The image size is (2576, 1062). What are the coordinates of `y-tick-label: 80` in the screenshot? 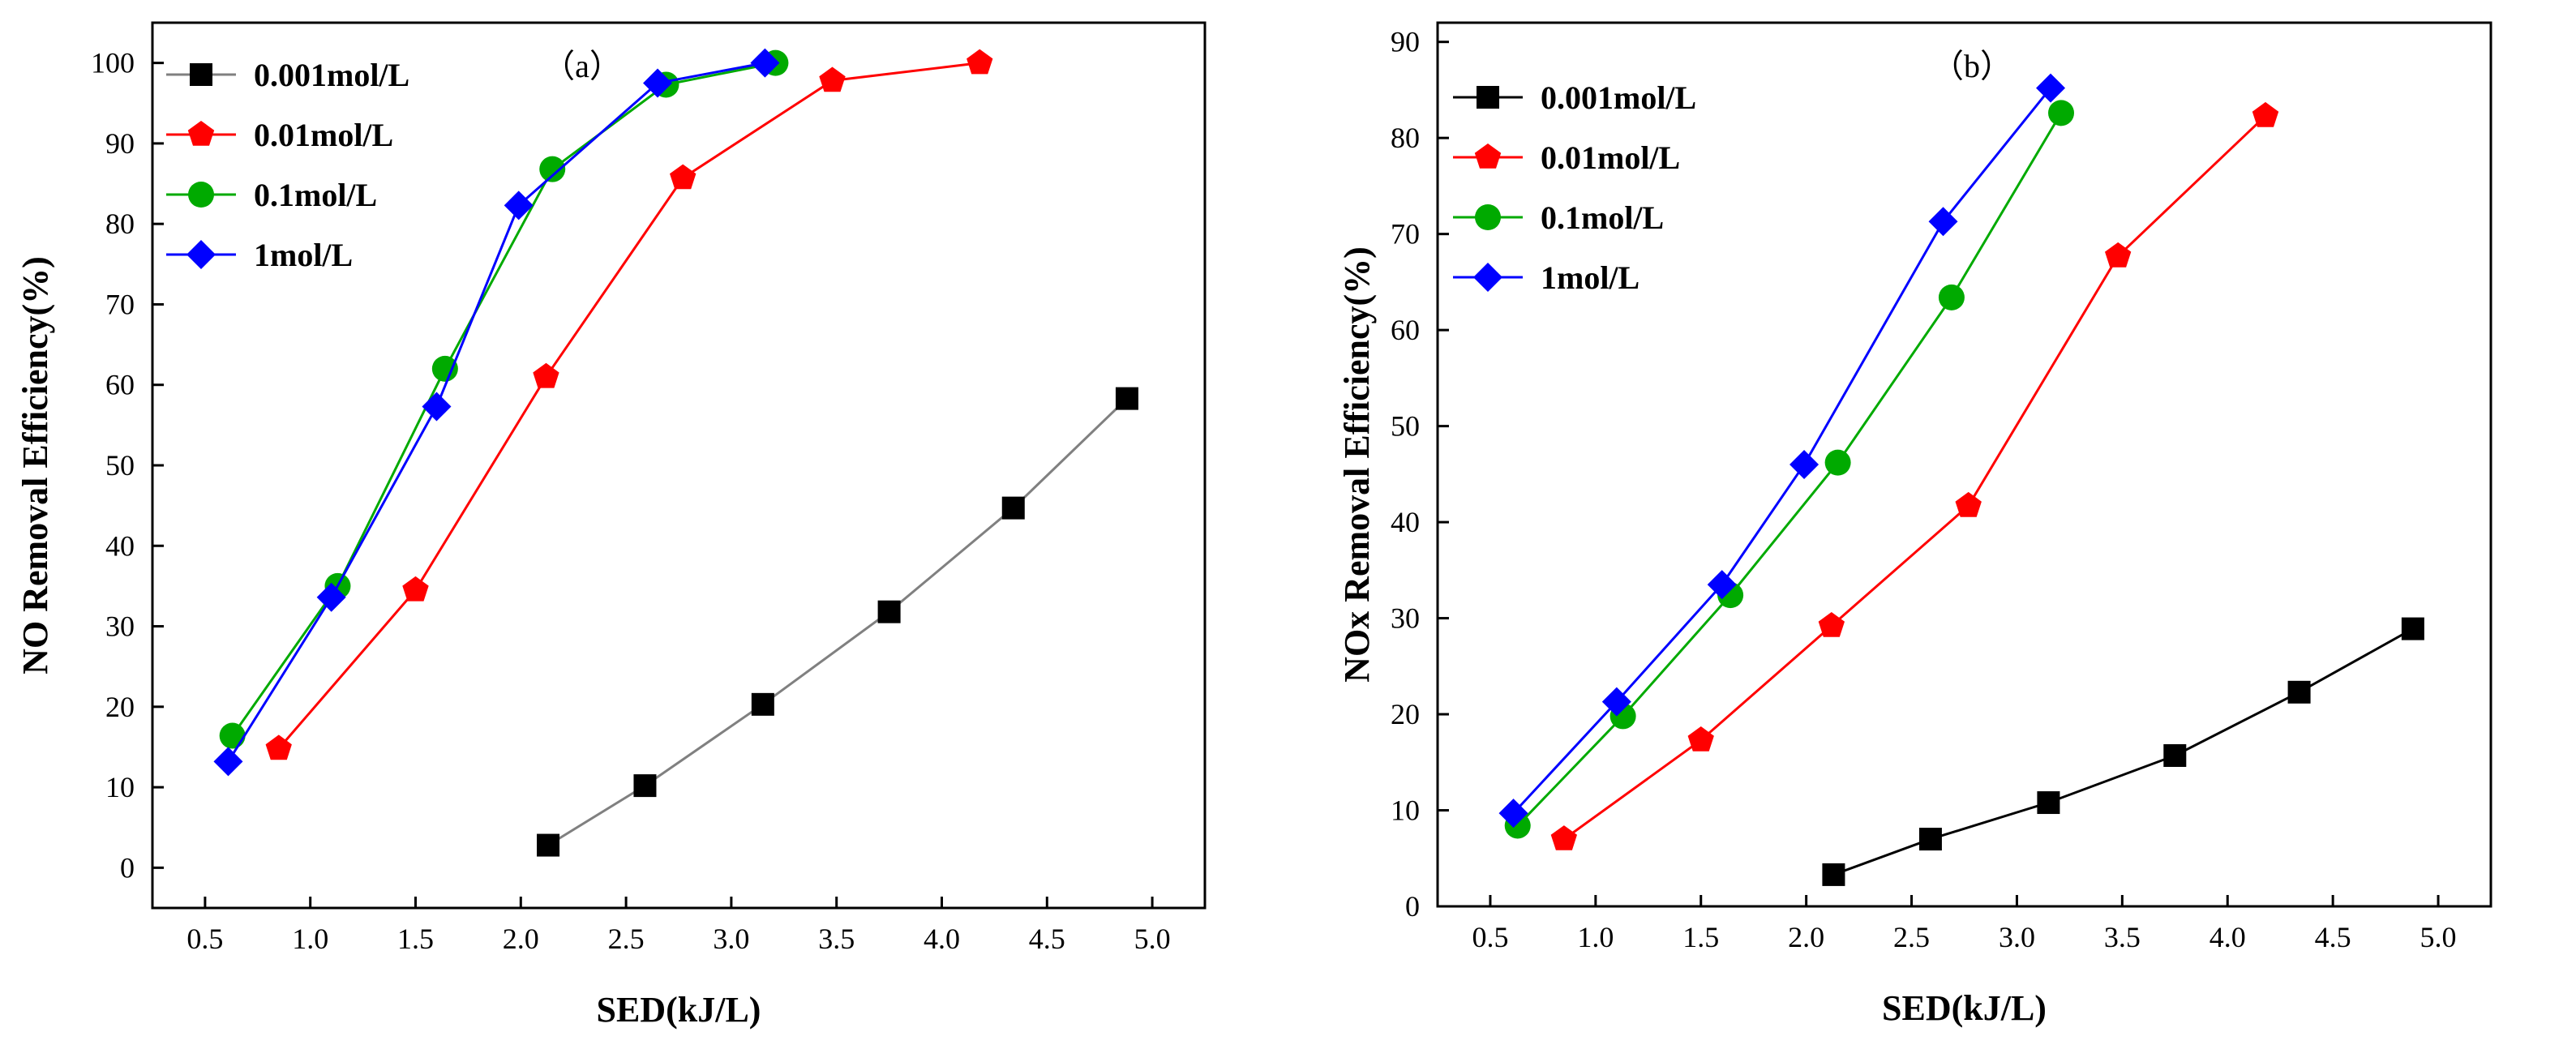 It's located at (1405, 138).